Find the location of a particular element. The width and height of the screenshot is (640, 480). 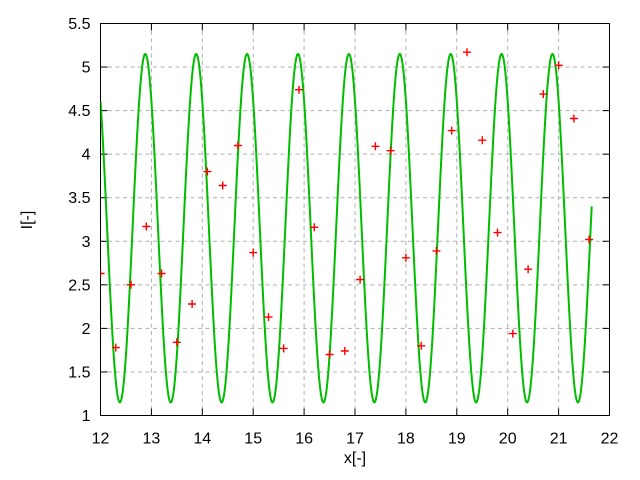

y-tick-label: 3.5 is located at coordinates (79, 198).